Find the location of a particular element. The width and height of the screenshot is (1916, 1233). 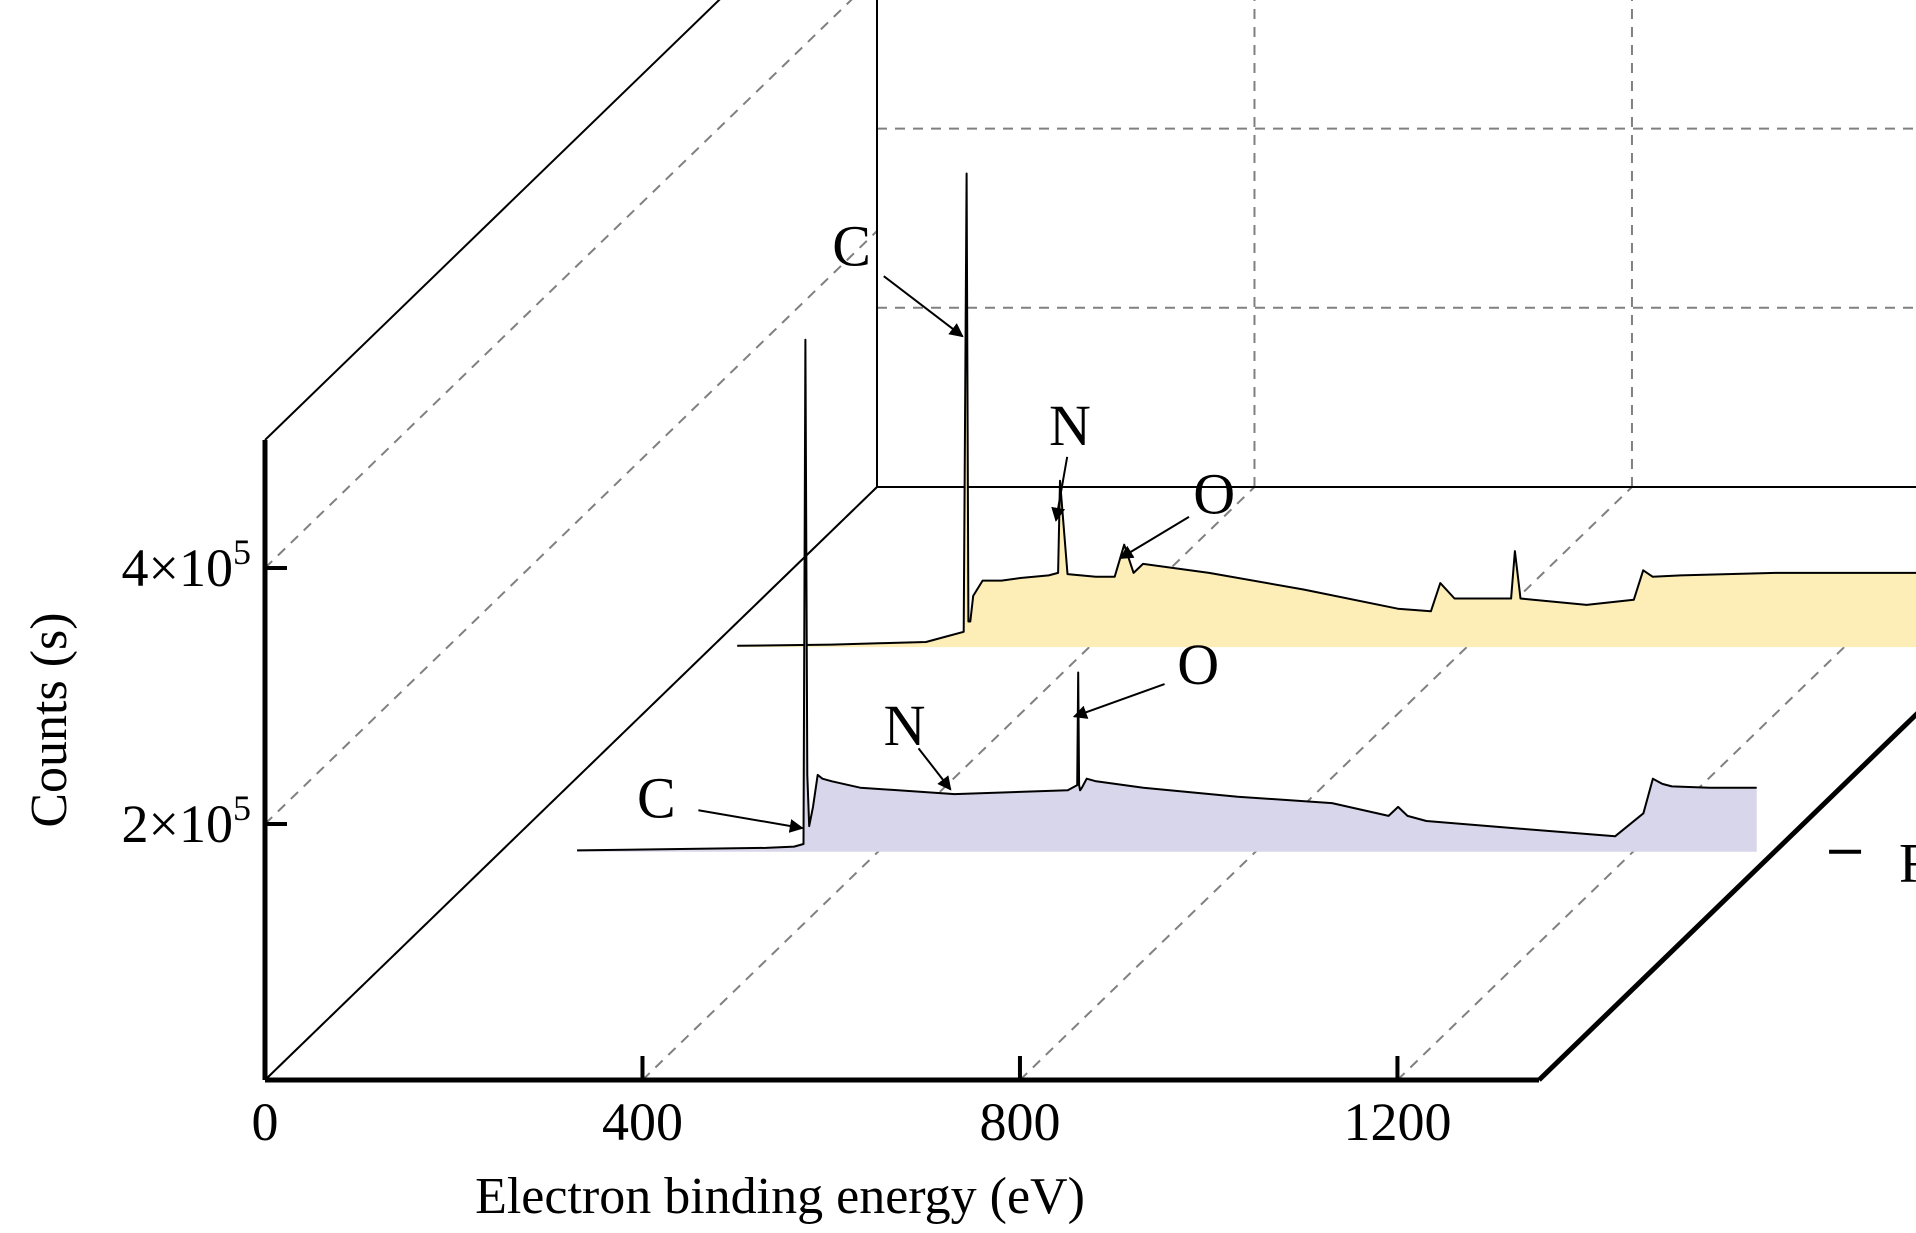

y-tick-label-0: 2×10⁵ is located at coordinates (186, 821).